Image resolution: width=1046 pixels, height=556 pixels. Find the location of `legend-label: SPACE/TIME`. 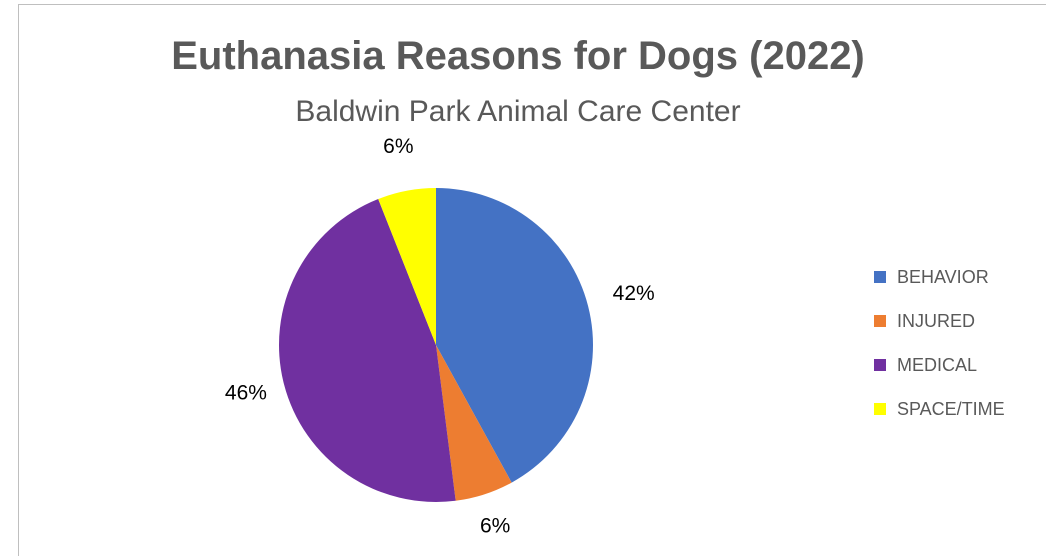

legend-label: SPACE/TIME is located at coordinates (951, 408).